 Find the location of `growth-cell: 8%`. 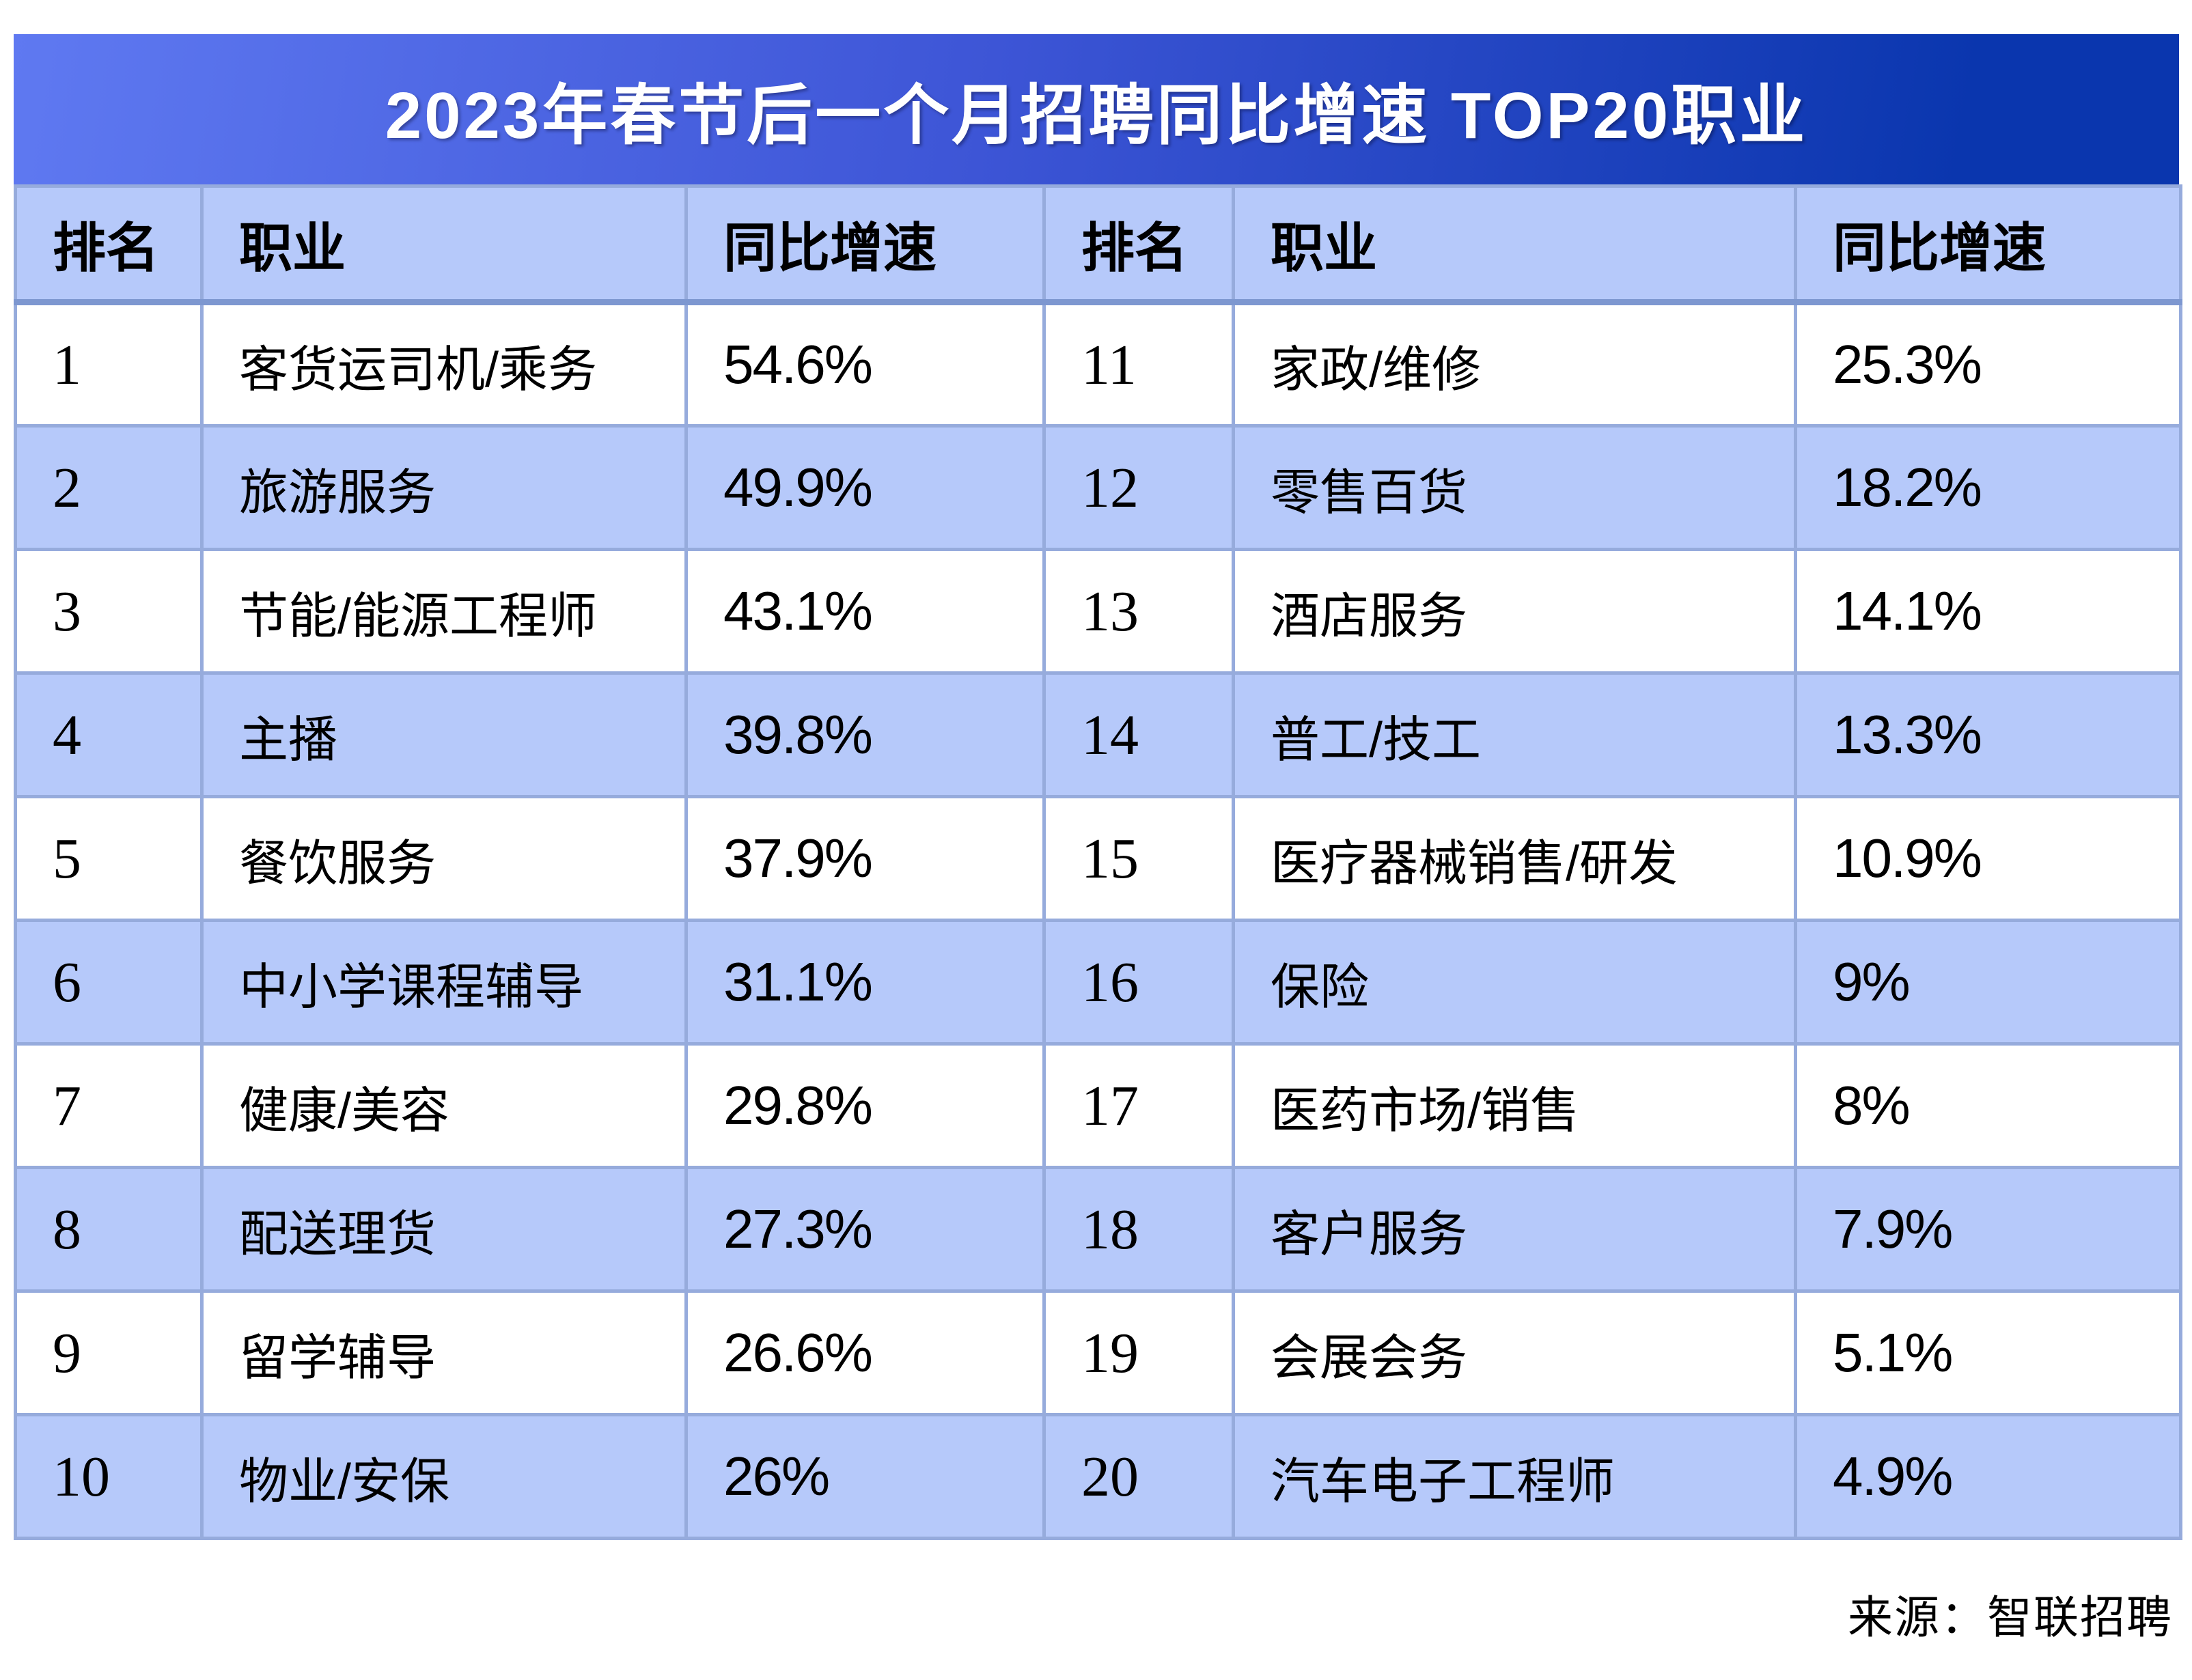

growth-cell: 8% is located at coordinates (1988, 1105).